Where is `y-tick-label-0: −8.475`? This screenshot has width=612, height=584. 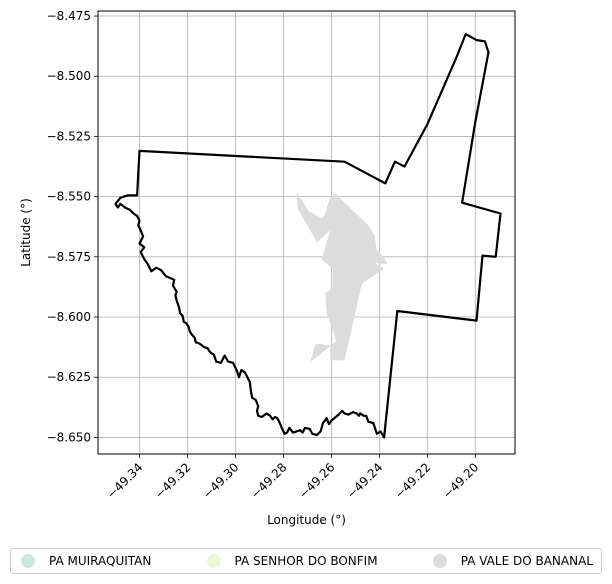 y-tick-label-0: −8.475 is located at coordinates (69, 16).